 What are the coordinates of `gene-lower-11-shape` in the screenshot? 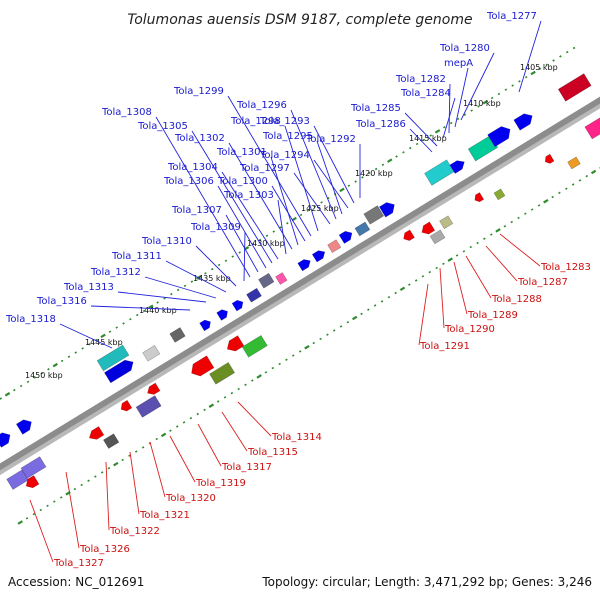 It's located at (254, 346).